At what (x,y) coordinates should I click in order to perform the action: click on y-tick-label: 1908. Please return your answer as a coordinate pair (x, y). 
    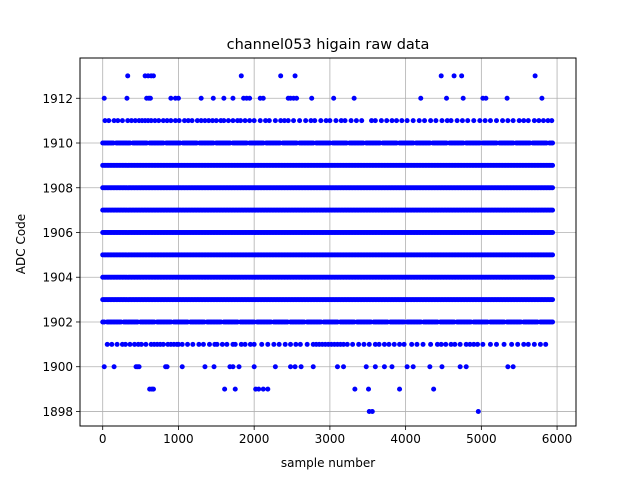
    Looking at the image, I should click on (57, 188).